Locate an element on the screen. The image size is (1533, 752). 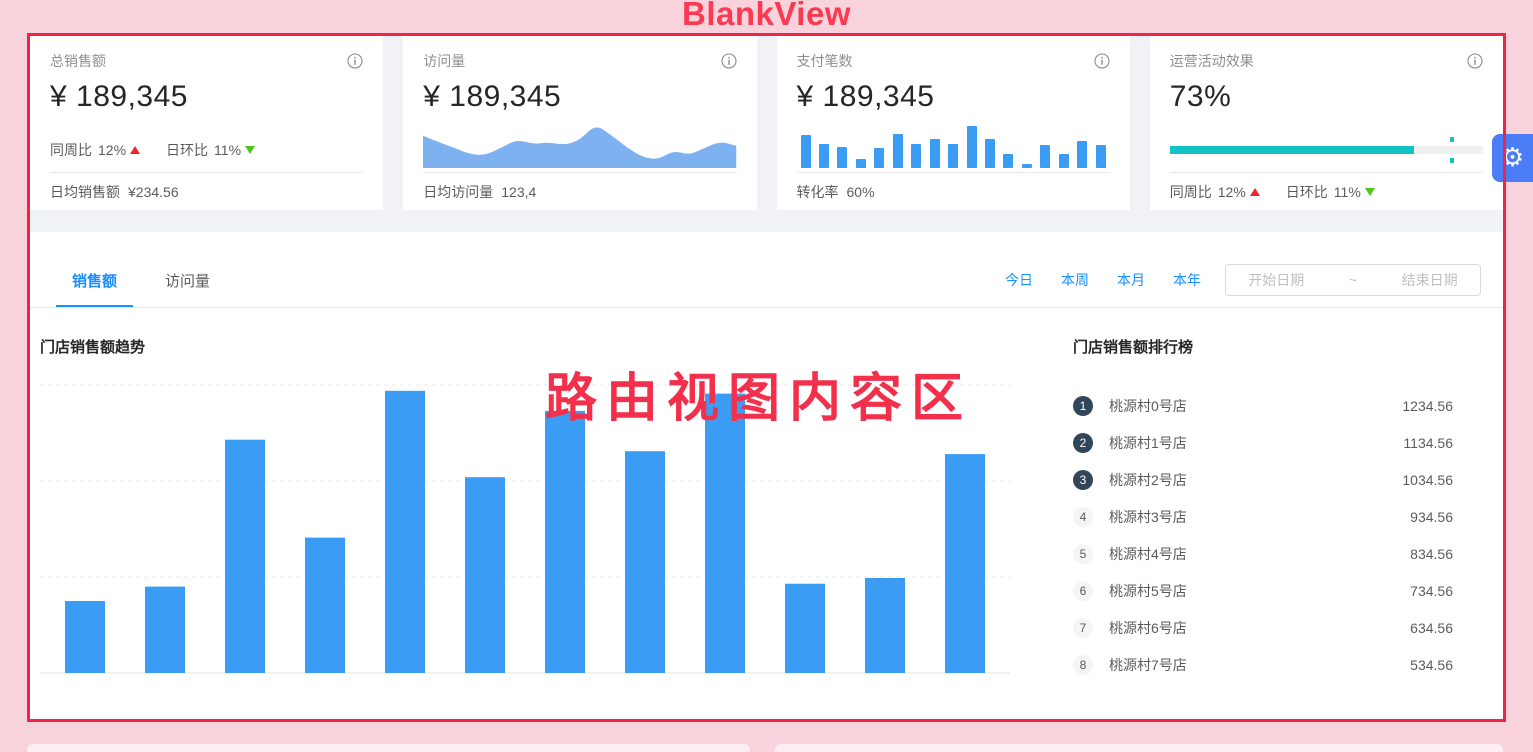
filter-this-year: 本年 is located at coordinates (1187, 279).